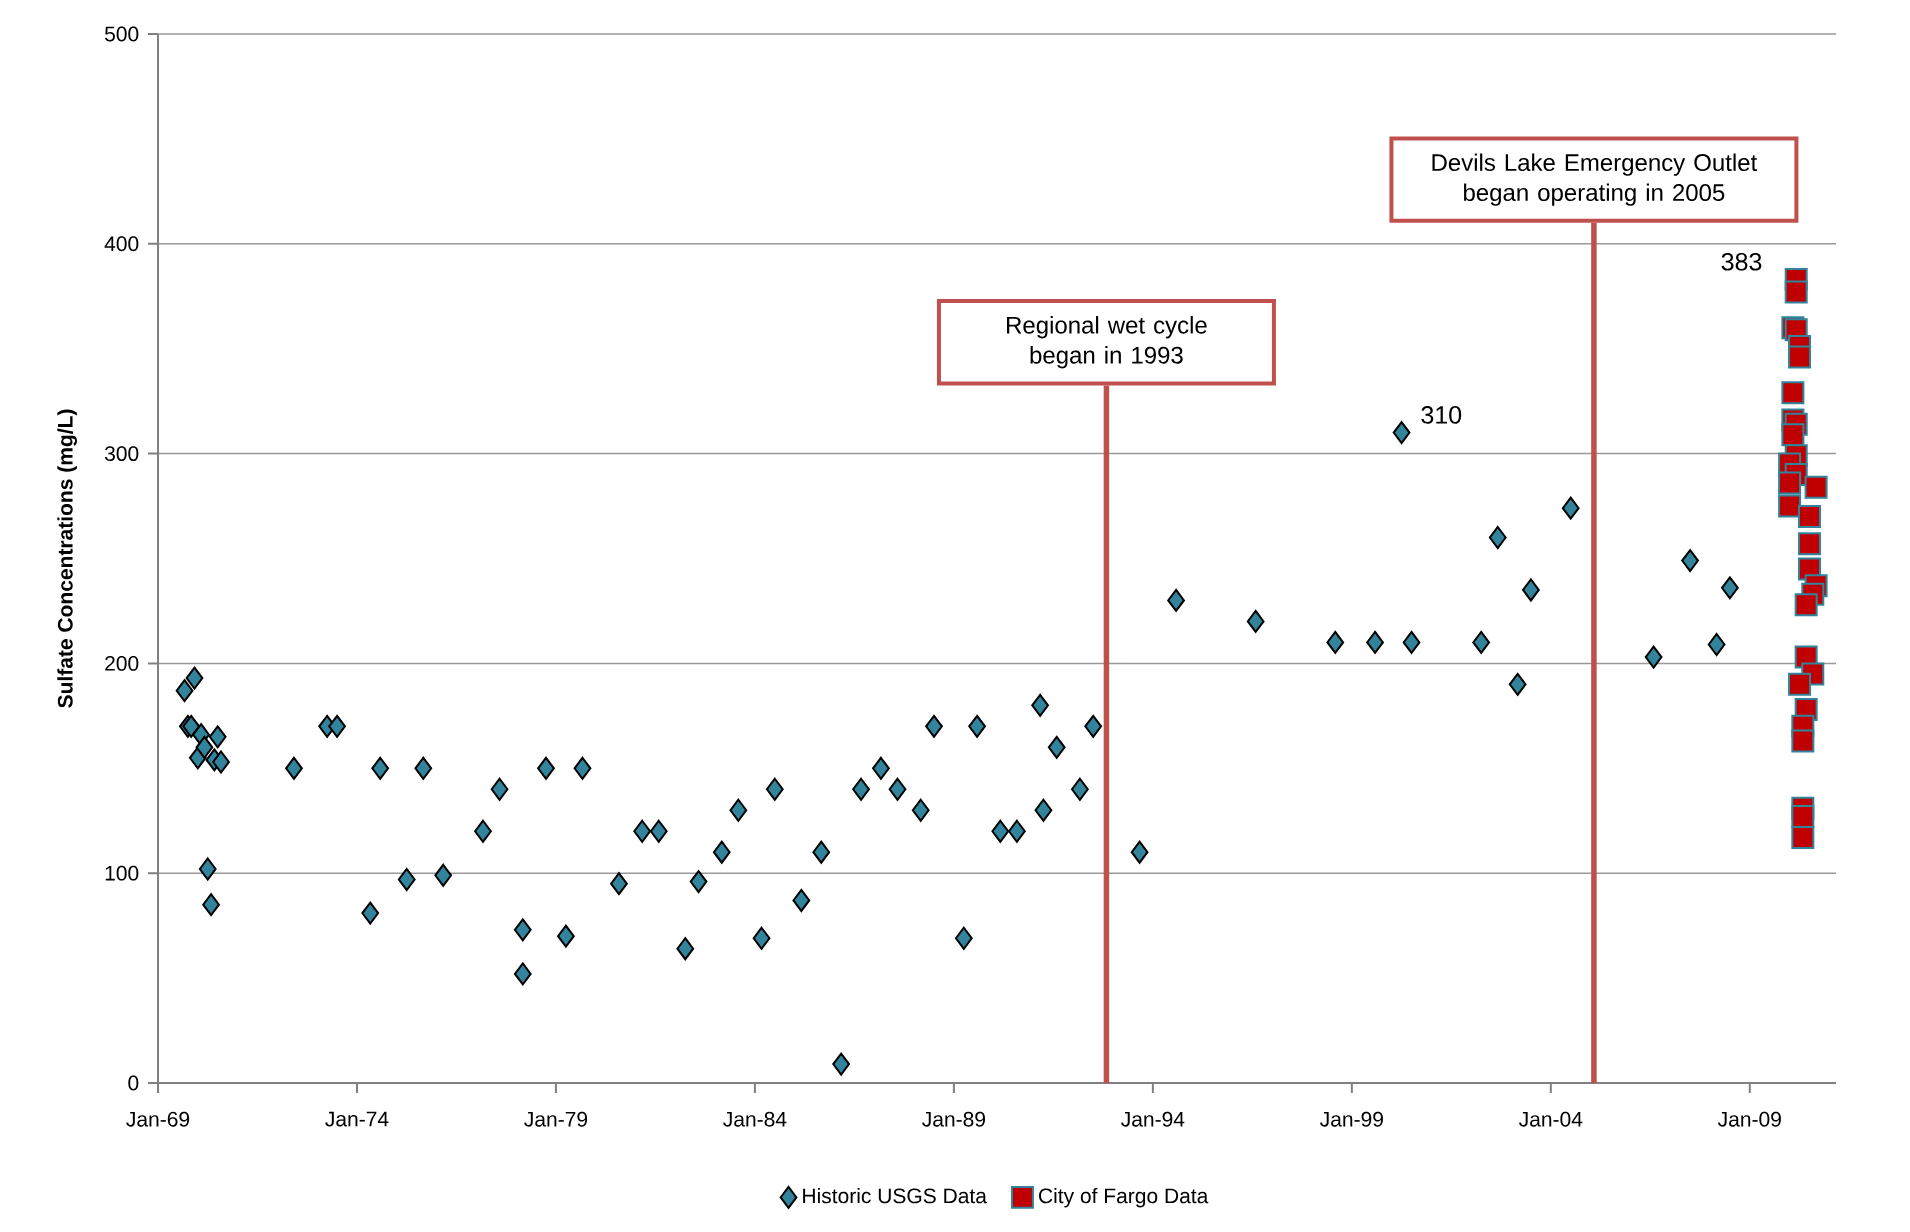 This screenshot has height=1232, width=1910. I want to click on annotation: 383, so click(1741, 261).